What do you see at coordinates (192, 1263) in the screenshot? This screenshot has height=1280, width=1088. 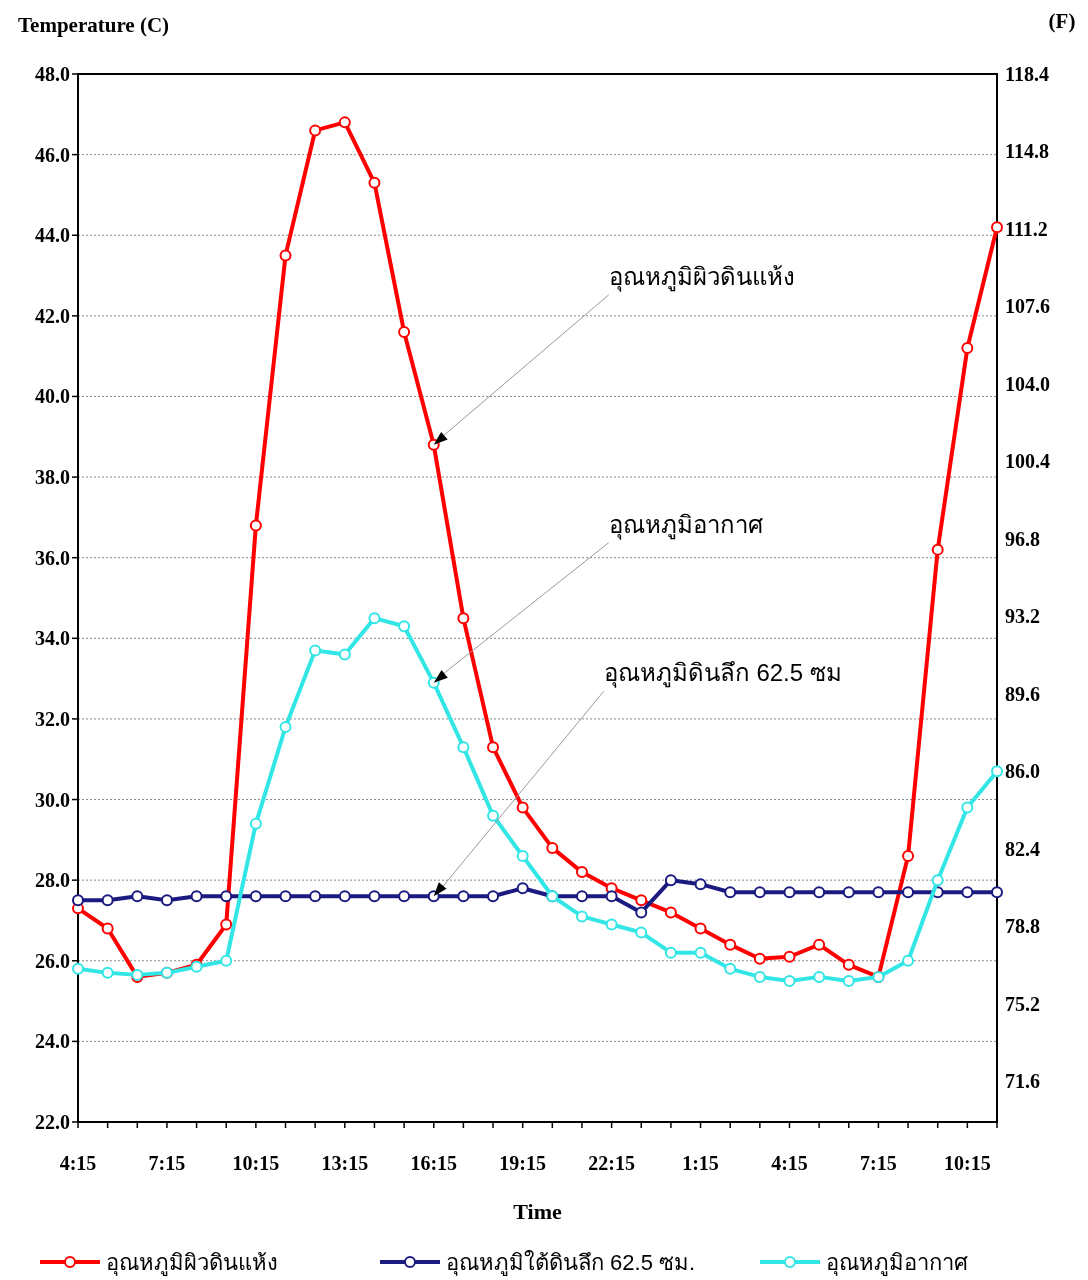 I see `legend-label: อุณหภูมิผิวดินแห้ง` at bounding box center [192, 1263].